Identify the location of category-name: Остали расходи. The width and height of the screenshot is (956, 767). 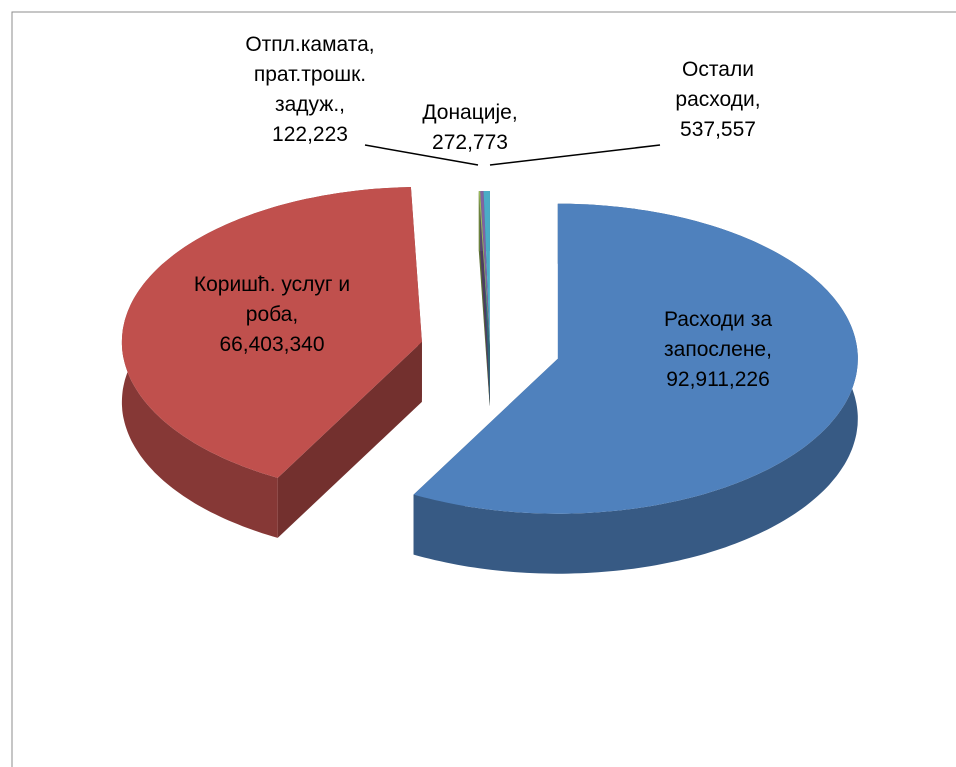
(715, 84).